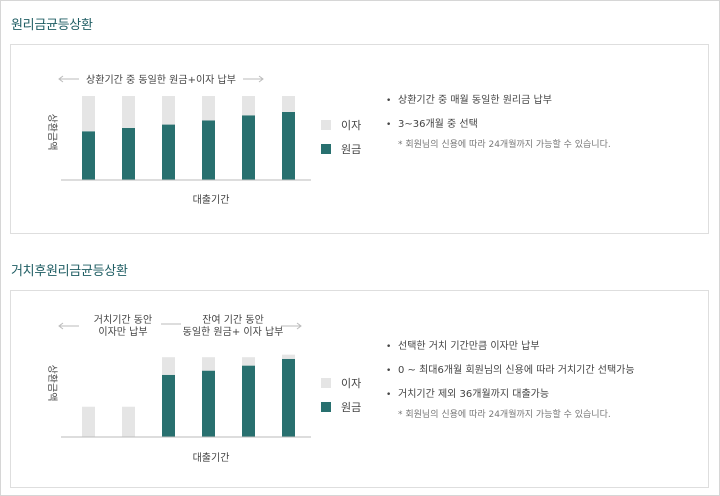  I want to click on annotation-label-deferred: 거치기간 동안 이자만 납부, so click(123, 326).